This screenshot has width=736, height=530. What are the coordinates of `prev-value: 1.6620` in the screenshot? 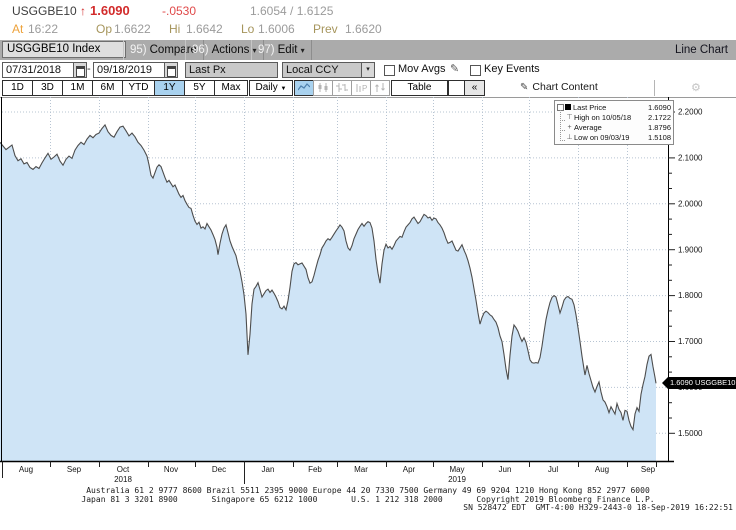 It's located at (363, 29).